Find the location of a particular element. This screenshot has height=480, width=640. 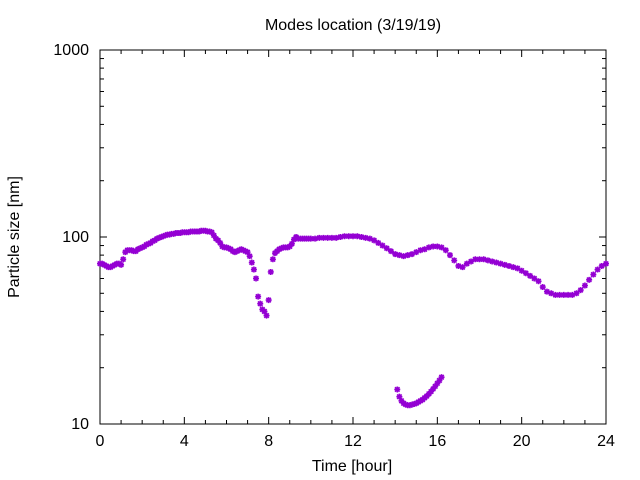

y-axis-tick-labels: 10 100 1000 is located at coordinates (71, 237).